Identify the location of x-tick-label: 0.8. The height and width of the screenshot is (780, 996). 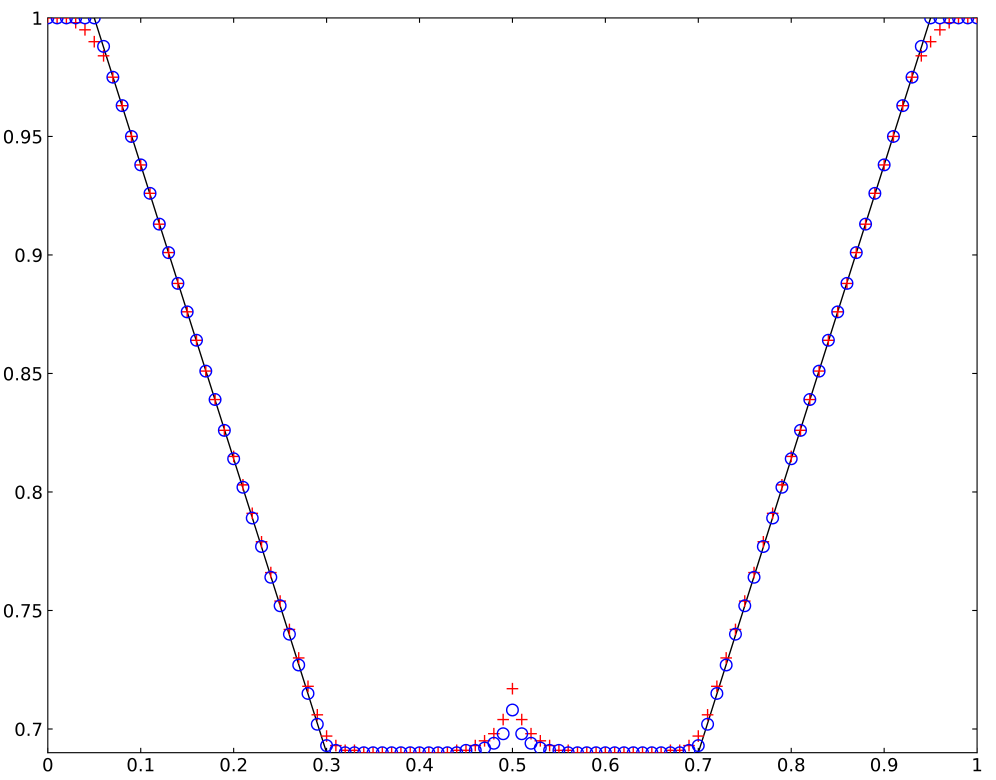
(791, 765).